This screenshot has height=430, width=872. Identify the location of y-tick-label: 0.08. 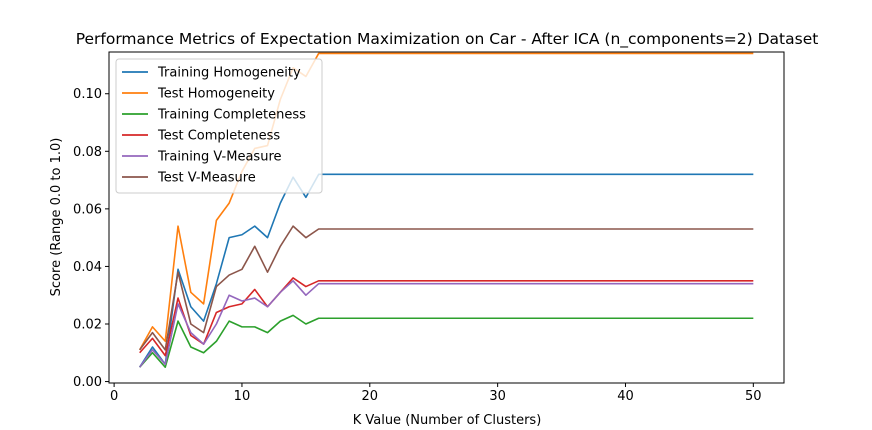
(87, 152).